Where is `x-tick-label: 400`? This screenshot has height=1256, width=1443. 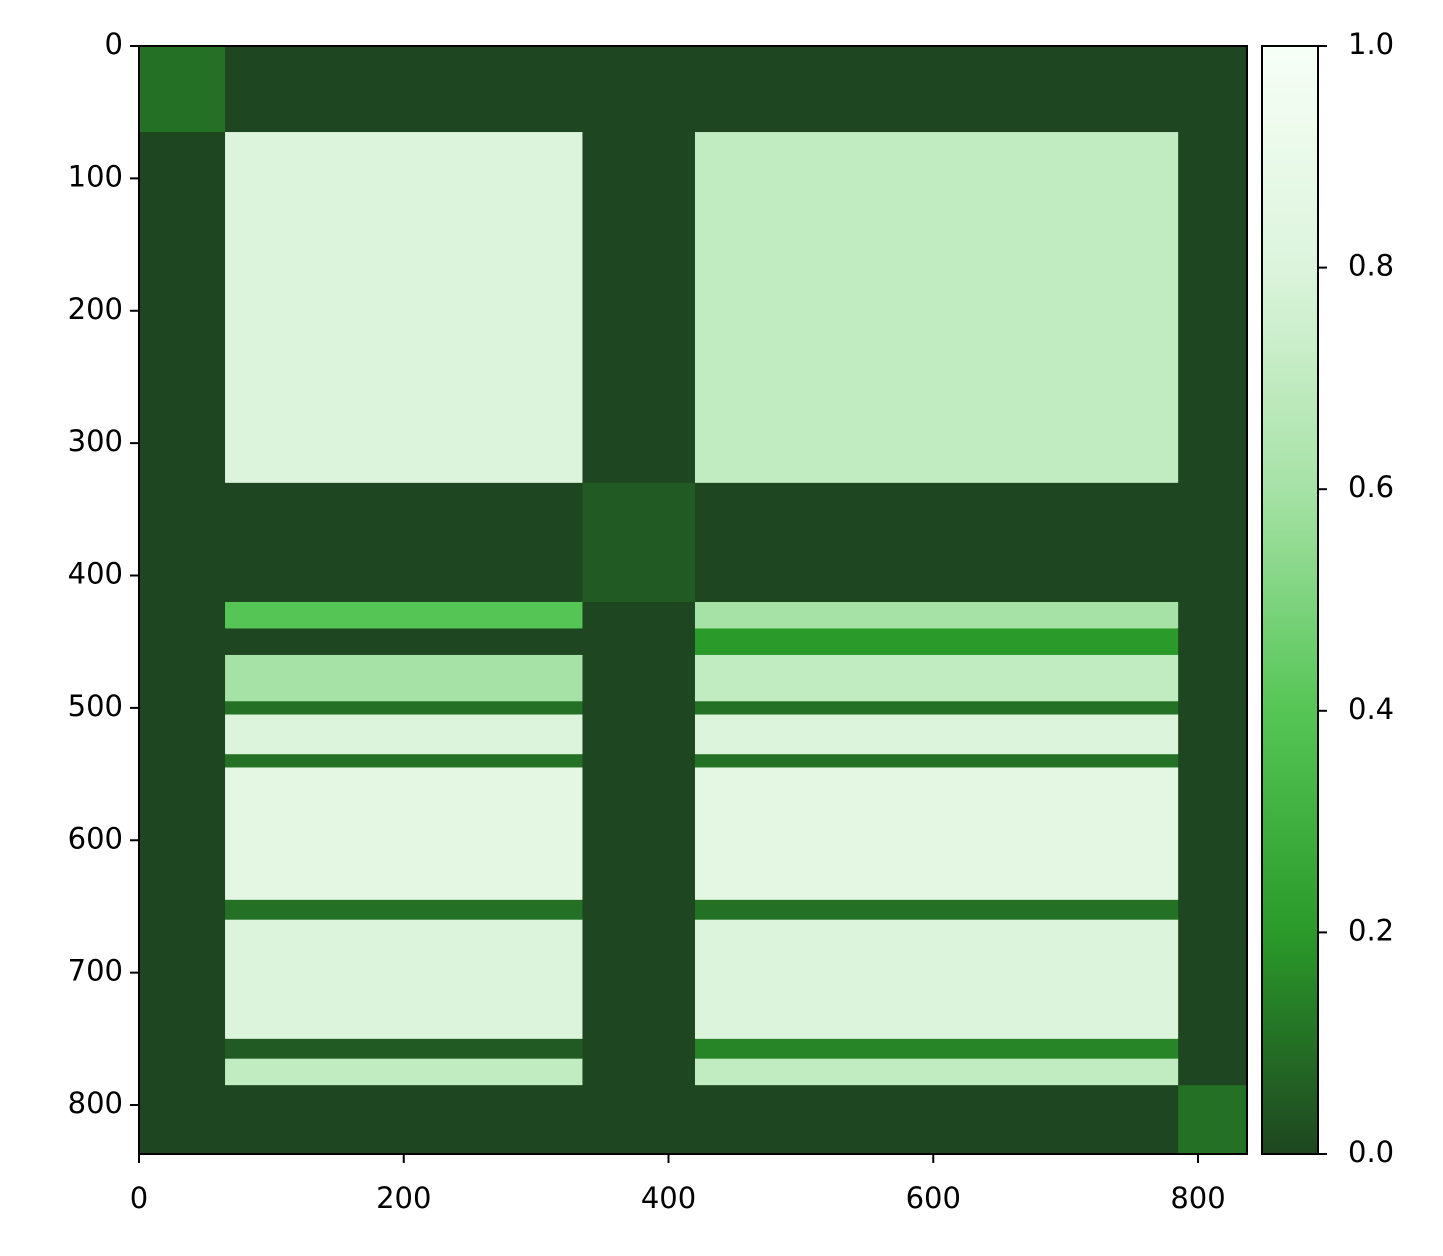 x-tick-label: 400 is located at coordinates (668, 1198).